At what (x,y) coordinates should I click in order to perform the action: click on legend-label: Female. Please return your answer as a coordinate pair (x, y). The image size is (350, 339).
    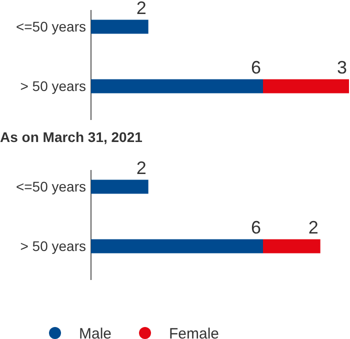
    Looking at the image, I should click on (194, 332).